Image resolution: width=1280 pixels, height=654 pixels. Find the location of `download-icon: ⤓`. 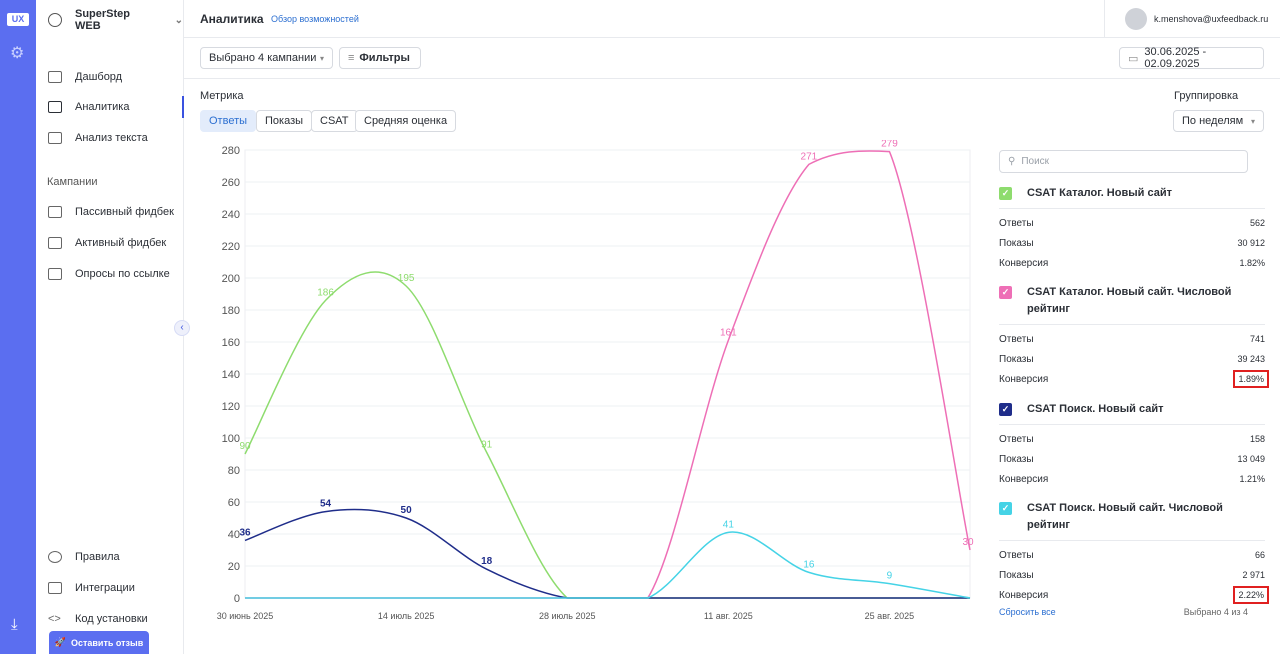

download-icon: ⤓ is located at coordinates (14, 624).